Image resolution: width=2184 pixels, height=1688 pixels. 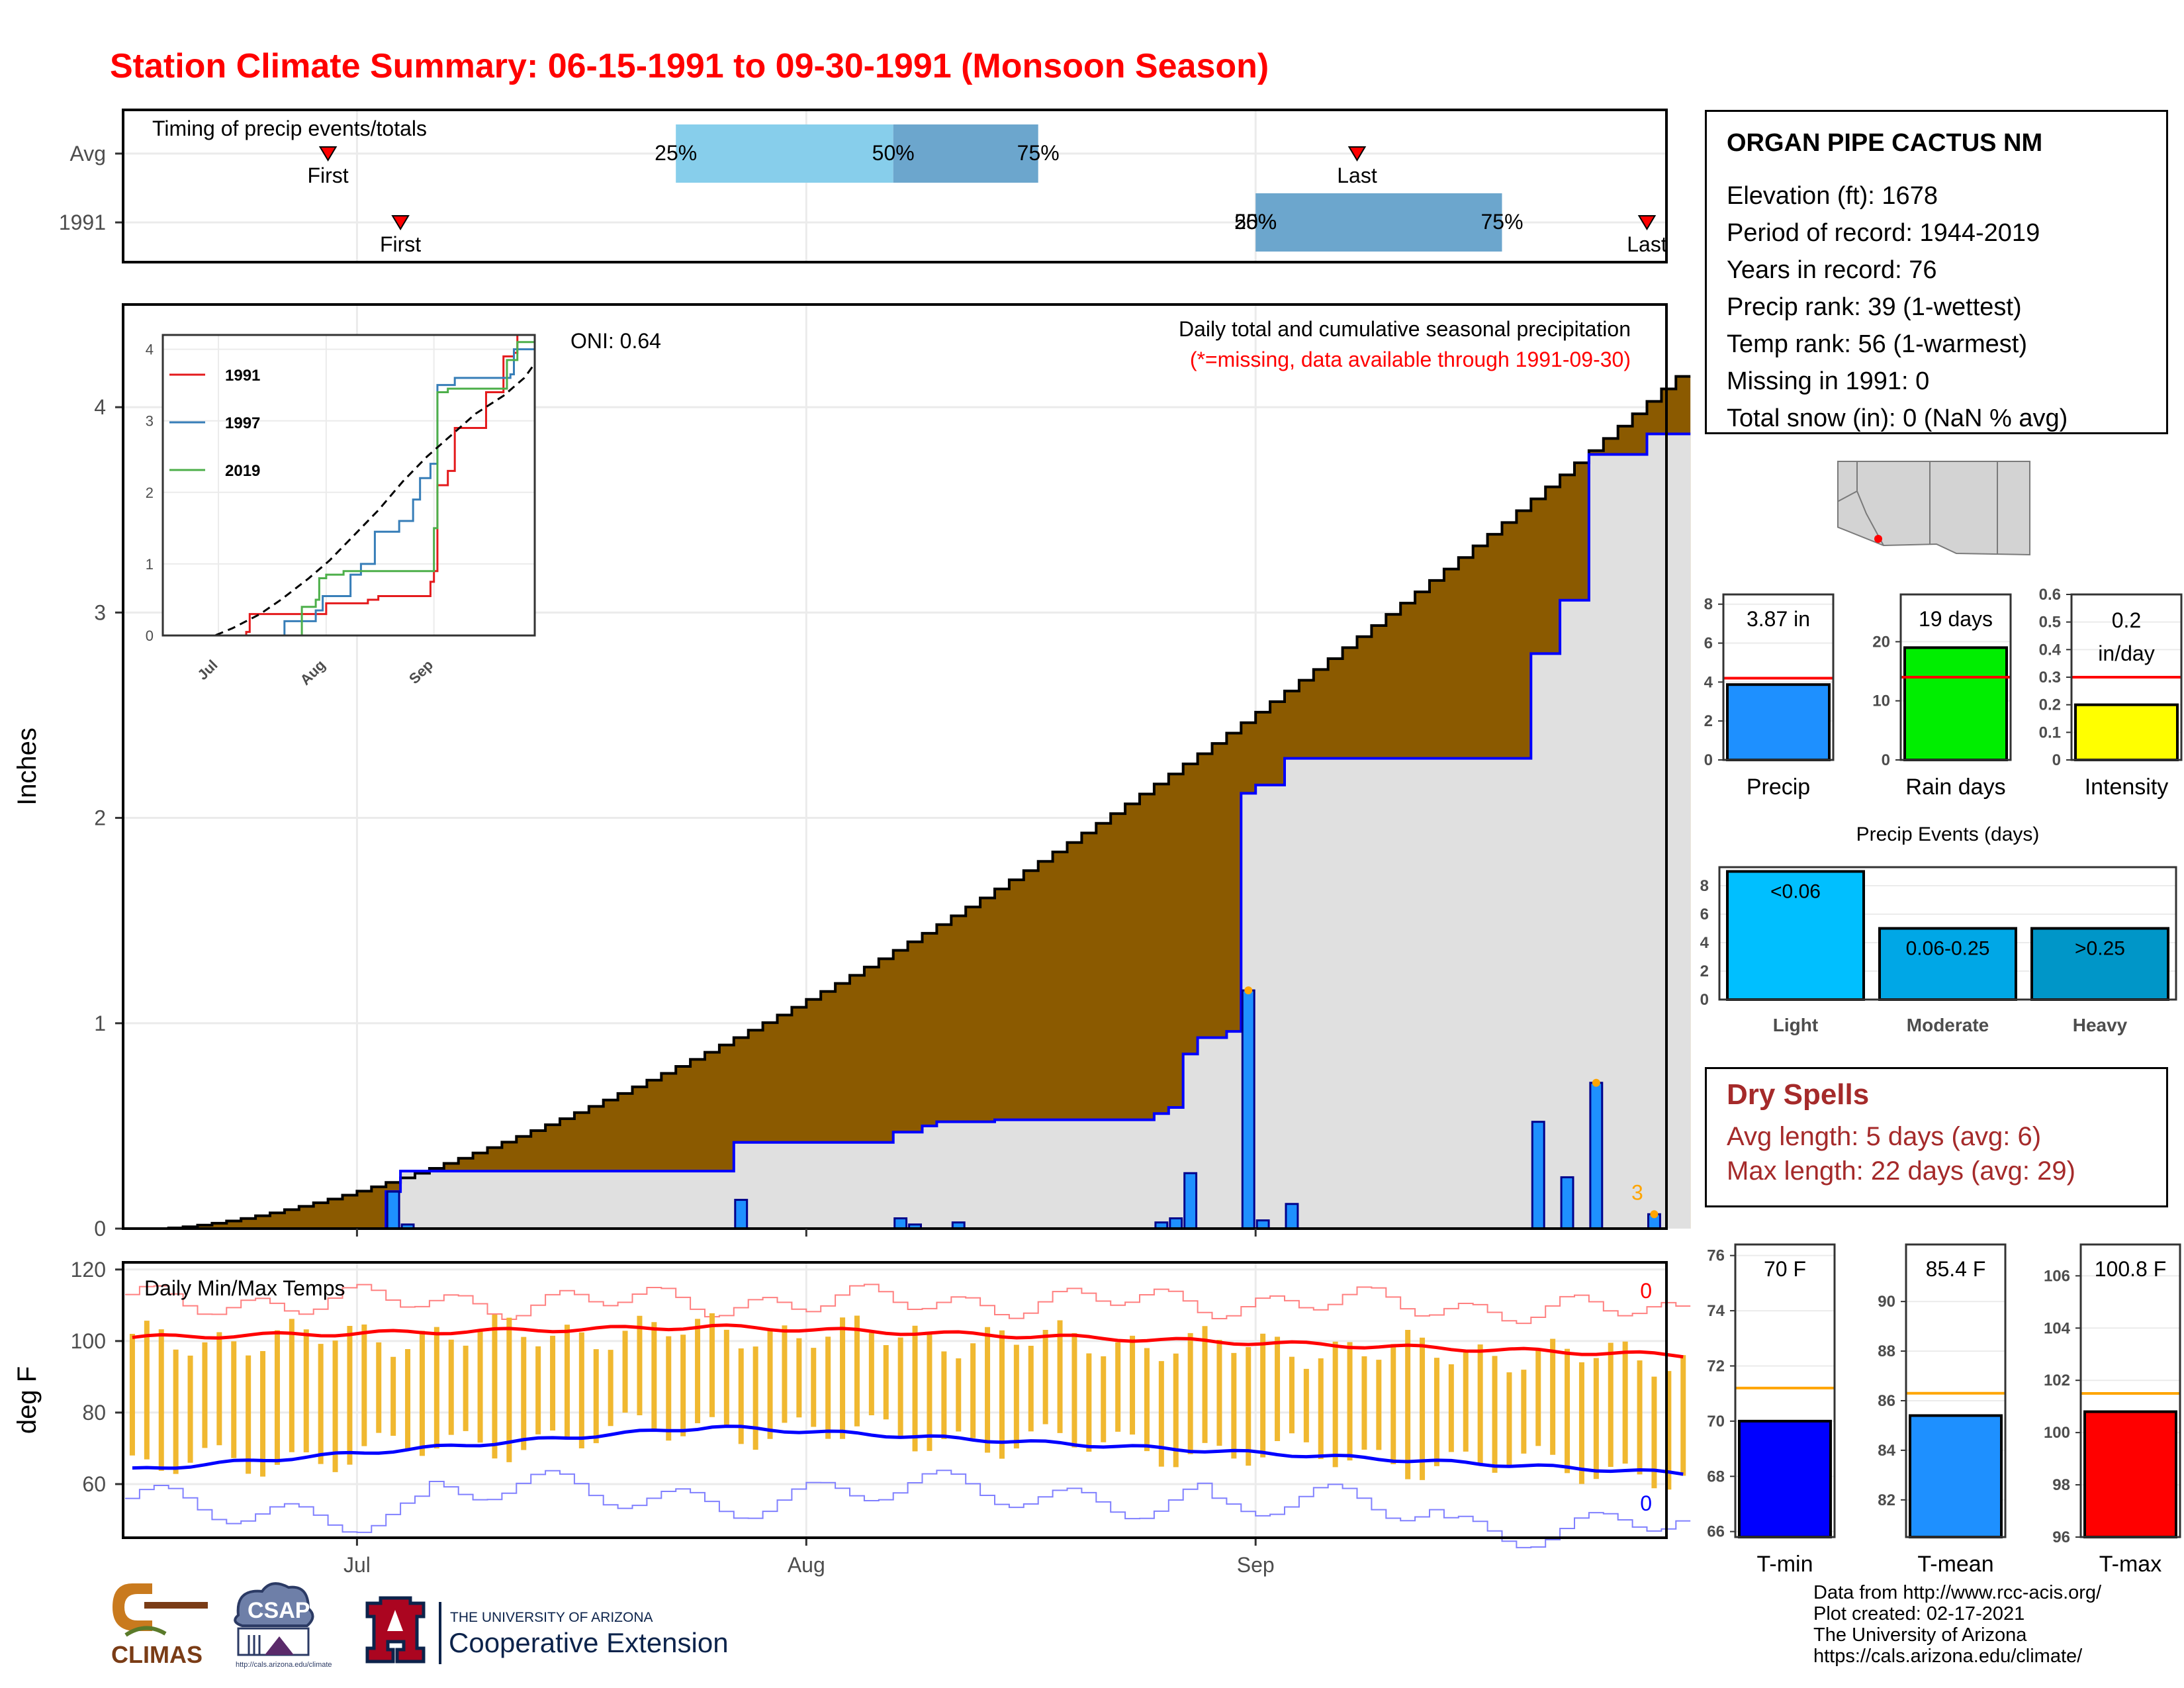 What do you see at coordinates (1637, 1193) in the screenshot?
I see `precip-annotation: 3` at bounding box center [1637, 1193].